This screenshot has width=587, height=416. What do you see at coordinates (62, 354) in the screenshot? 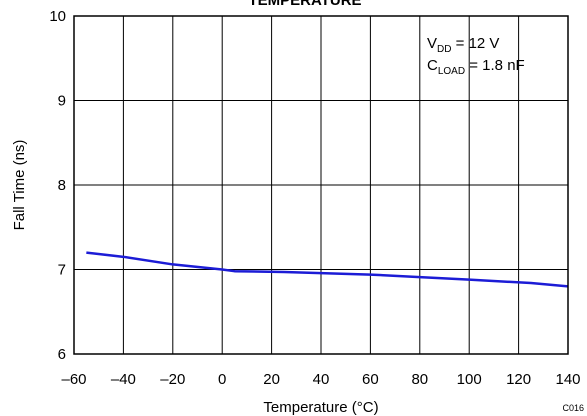
I see `y-tick-label: 6` at bounding box center [62, 354].